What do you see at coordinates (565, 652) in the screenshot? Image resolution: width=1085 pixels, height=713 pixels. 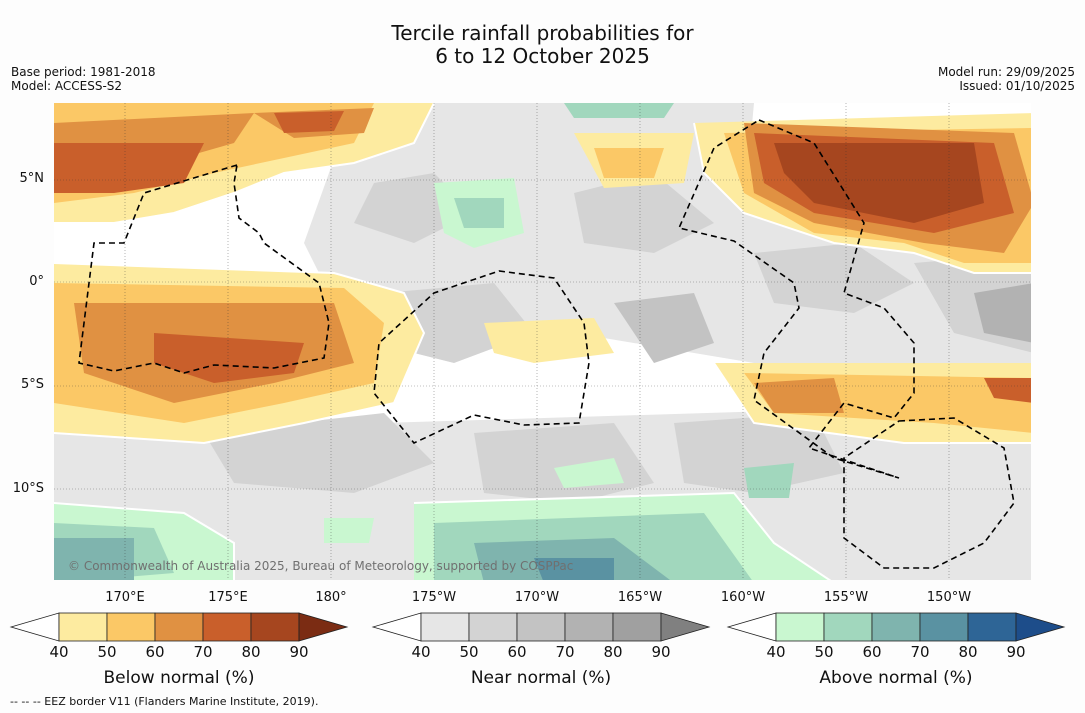 I see `near-tick: 70` at bounding box center [565, 652].